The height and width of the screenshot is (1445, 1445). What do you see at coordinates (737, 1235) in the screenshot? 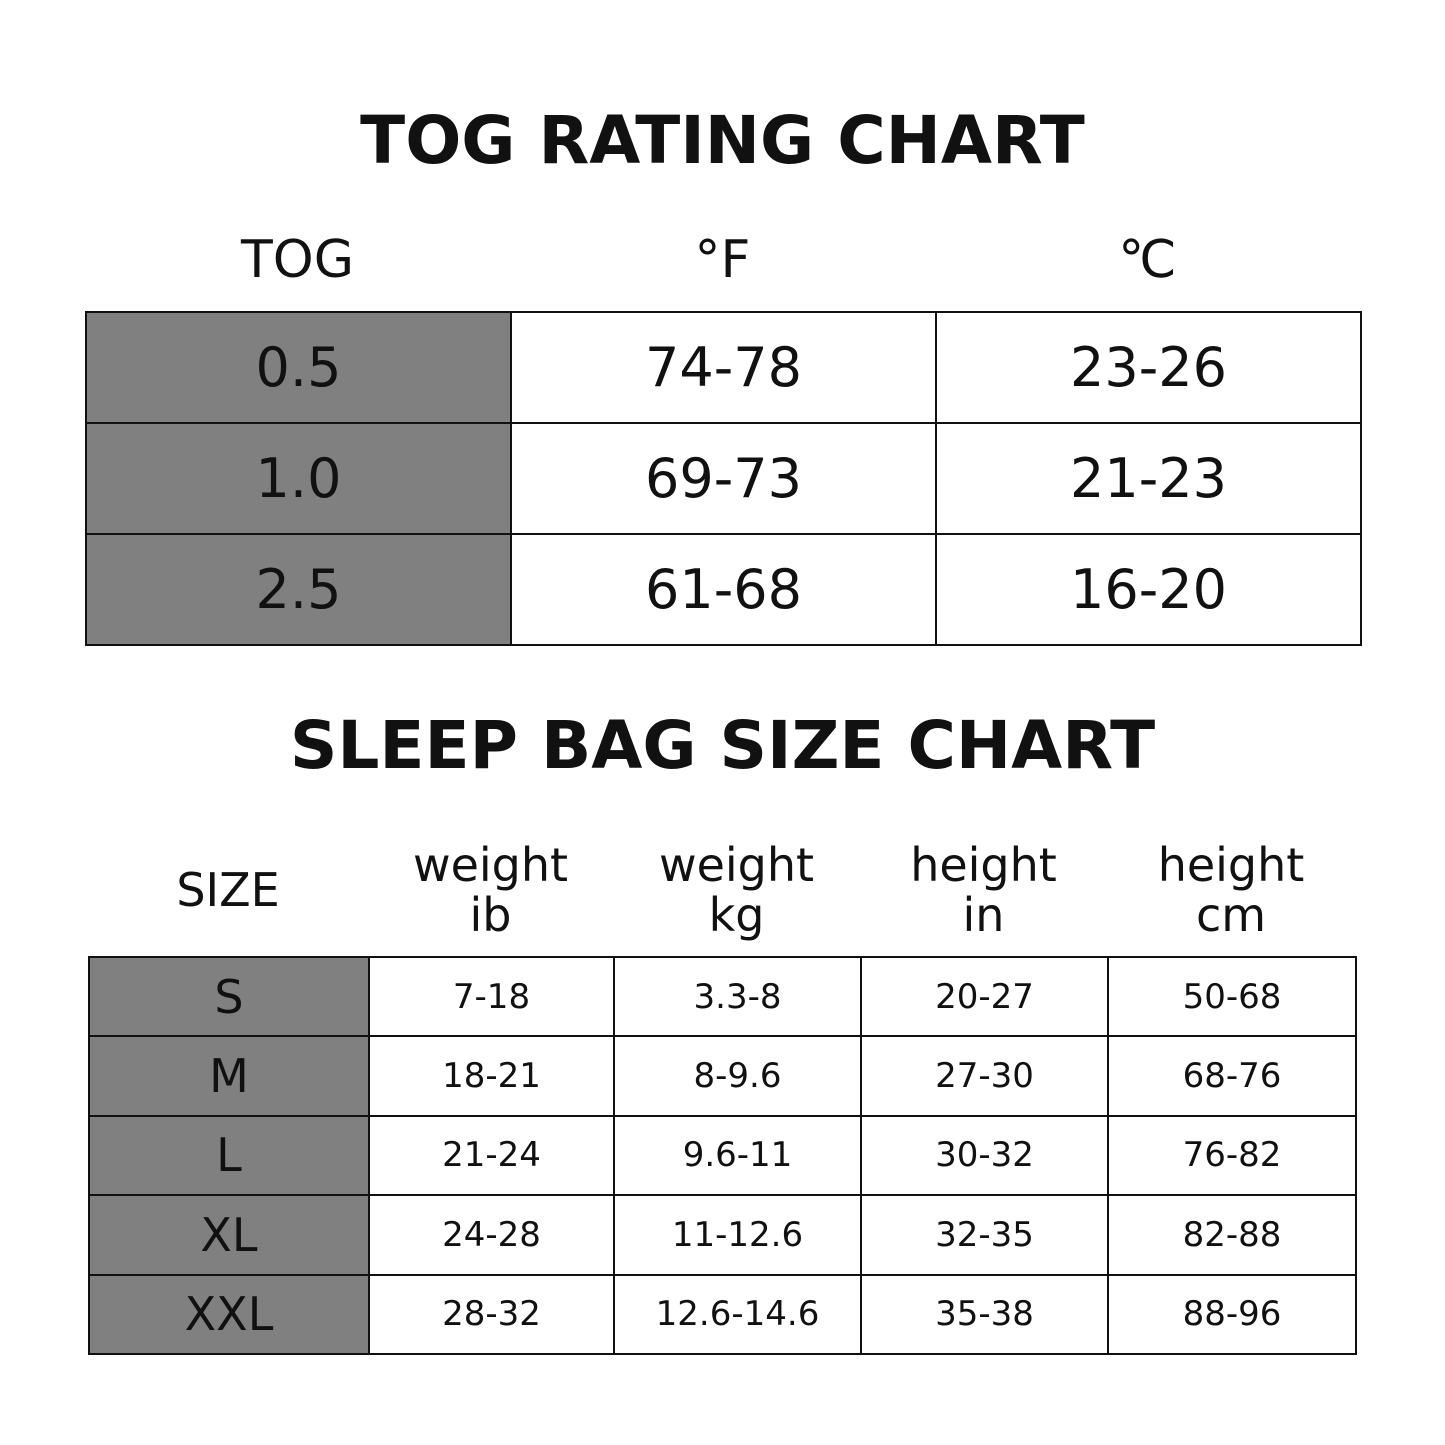
I see `size-cell: 11-12.6` at bounding box center [737, 1235].